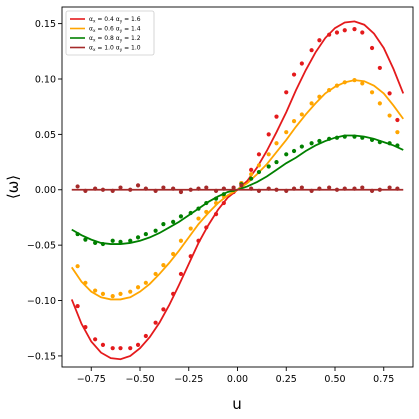 Image resolution: width=419 pixels, height=419 pixels. I want to click on y-tick-label: 0.00, so click(45, 190).